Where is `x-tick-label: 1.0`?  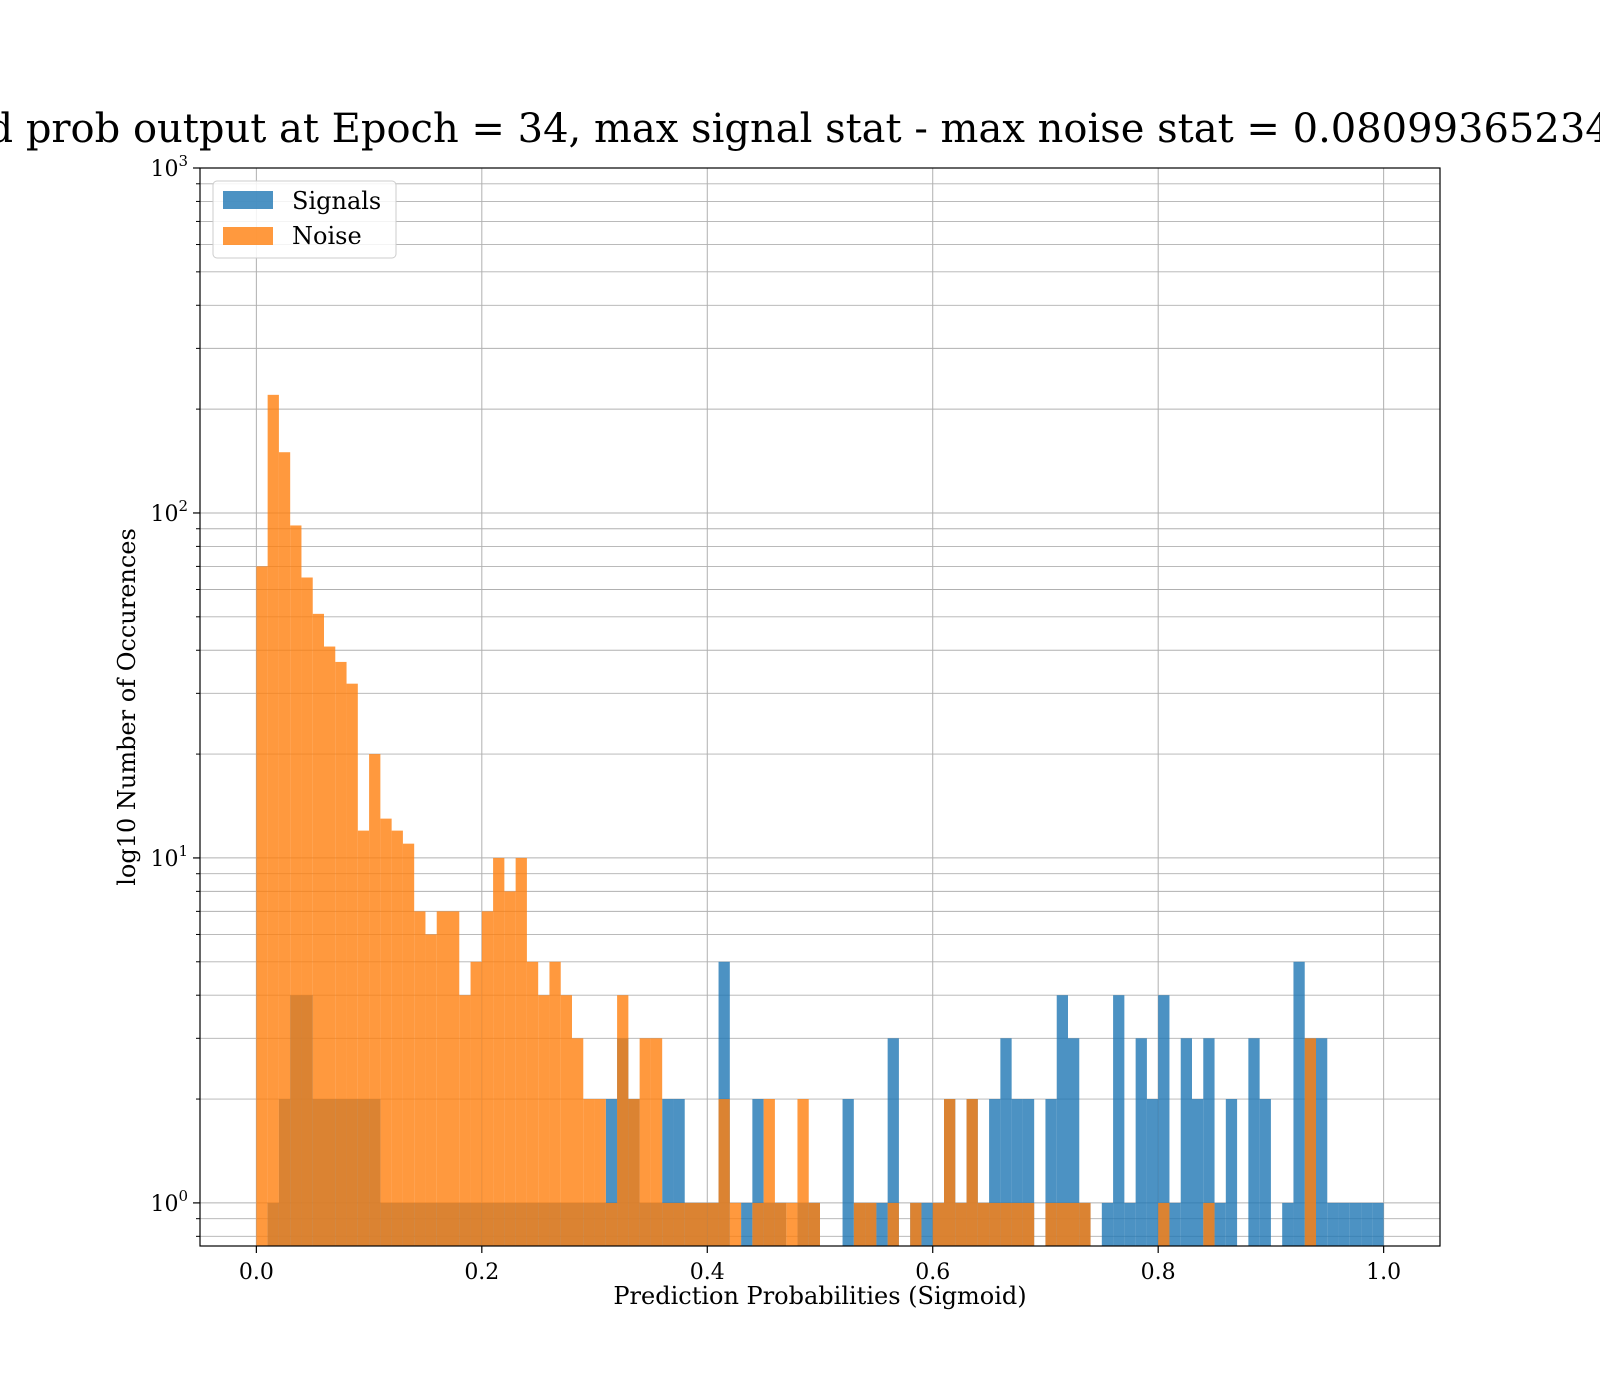
x-tick-label: 1.0 is located at coordinates (1383, 1272).